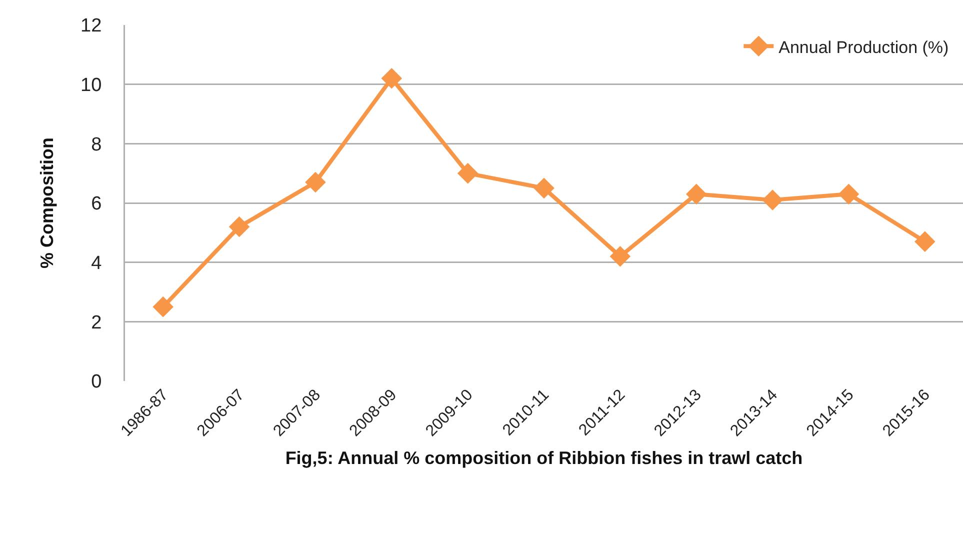  Describe the element at coordinates (47, 203) in the screenshot. I see `y-axis-title: % Composition` at that location.